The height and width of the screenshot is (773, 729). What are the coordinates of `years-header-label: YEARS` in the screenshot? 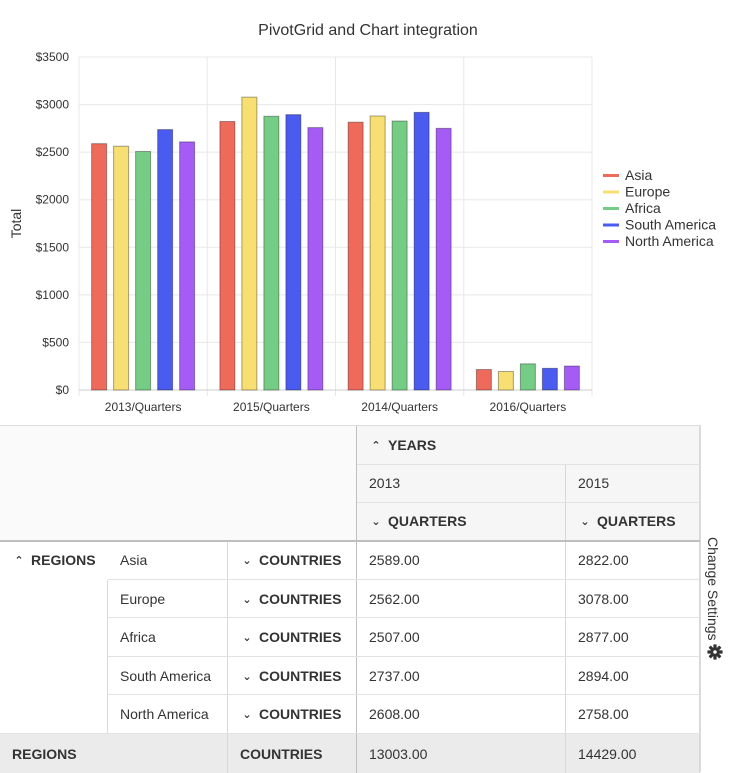 It's located at (412, 445).